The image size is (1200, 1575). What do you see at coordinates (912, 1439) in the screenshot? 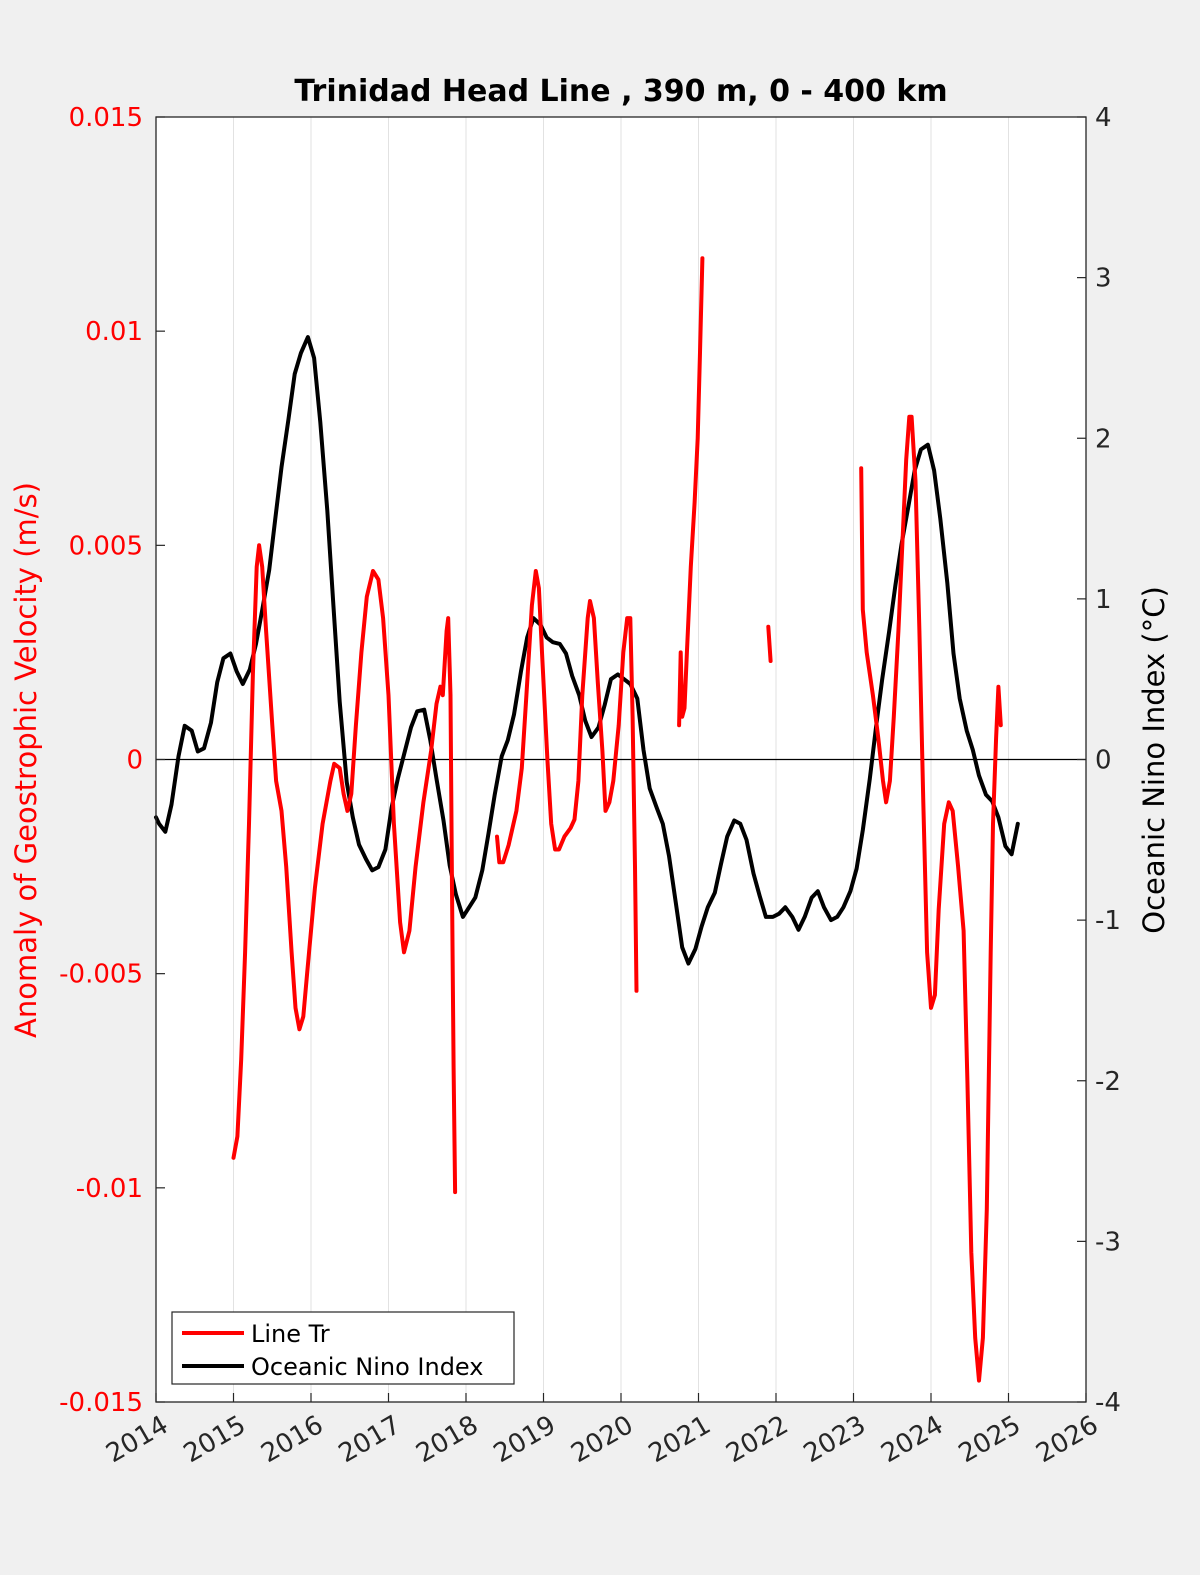
I see `x-tick-label: 2024` at bounding box center [912, 1439].